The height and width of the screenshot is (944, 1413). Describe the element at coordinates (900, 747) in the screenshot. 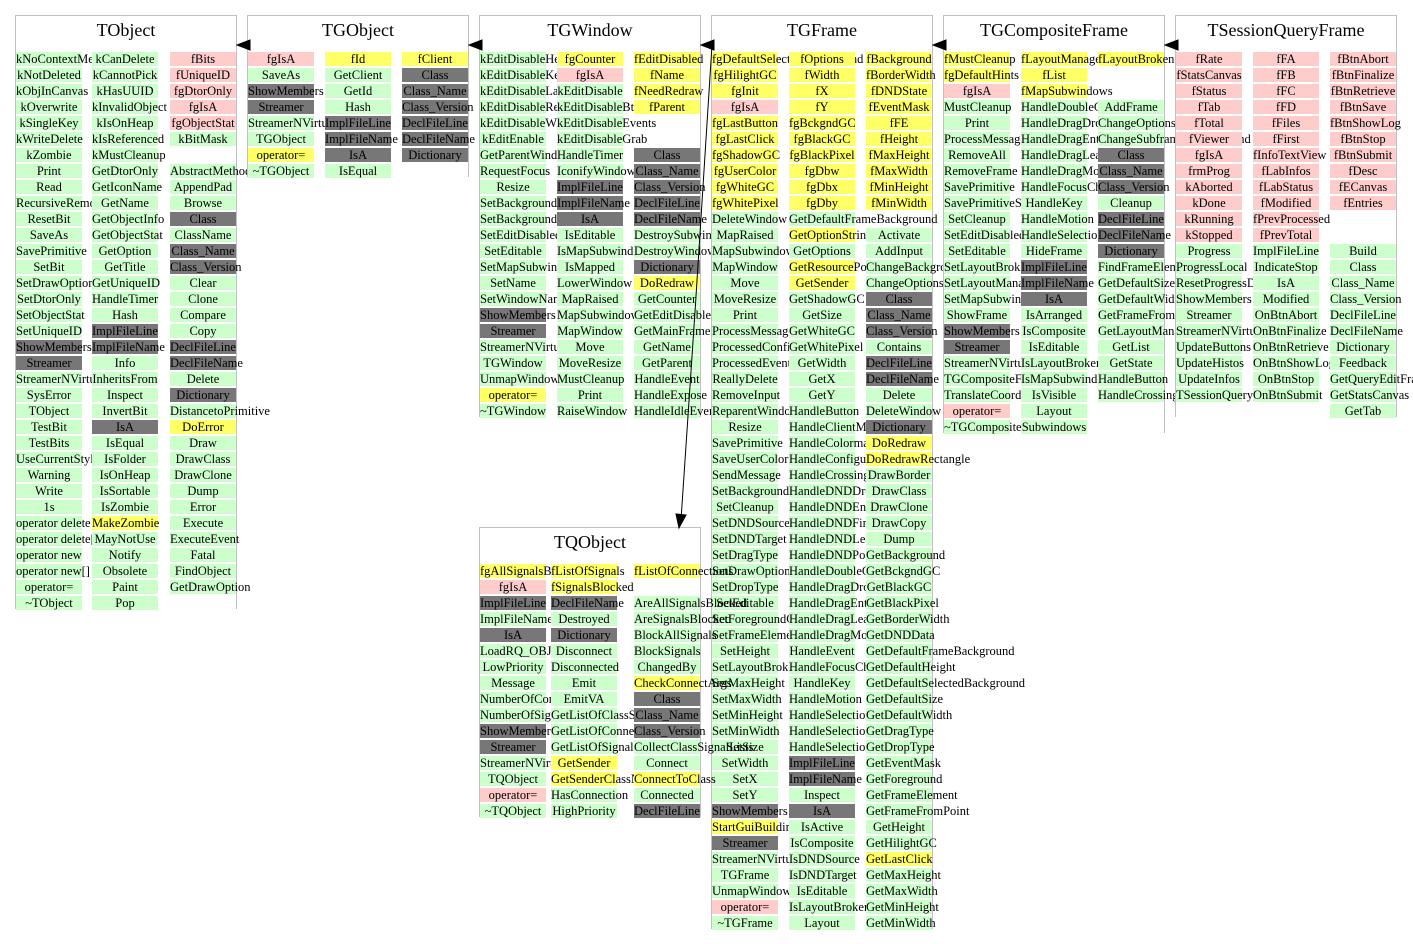

I see `class-member: GetDropType` at that location.